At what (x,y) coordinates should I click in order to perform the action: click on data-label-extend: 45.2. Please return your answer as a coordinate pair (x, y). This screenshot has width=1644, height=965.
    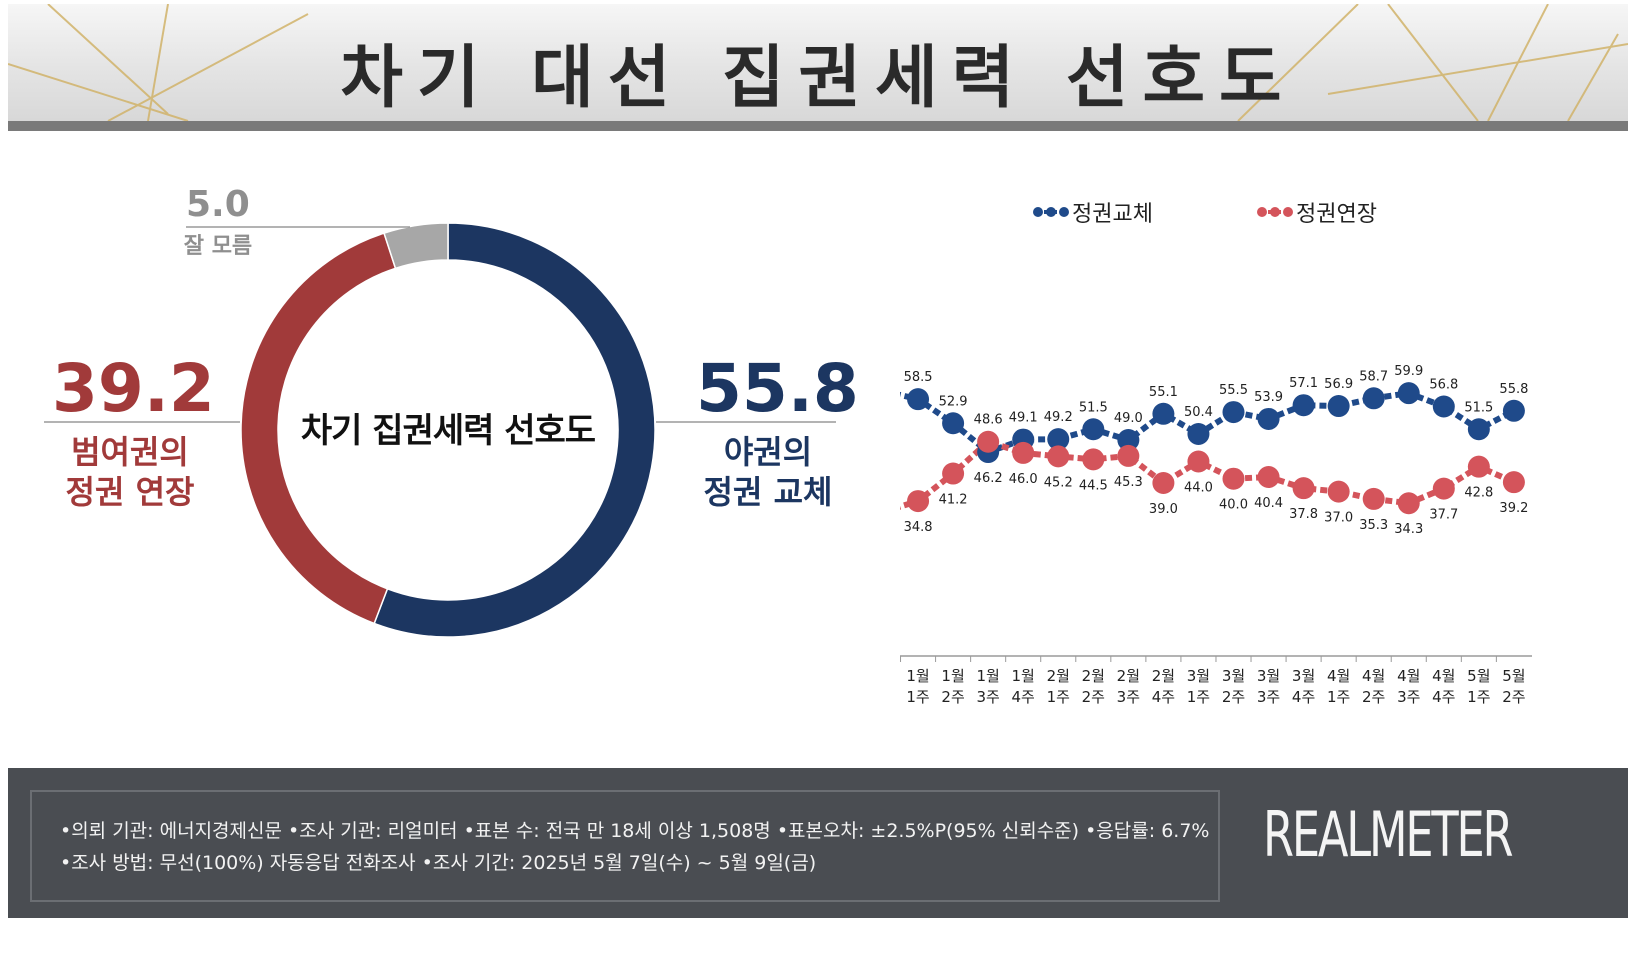
    Looking at the image, I should click on (1058, 482).